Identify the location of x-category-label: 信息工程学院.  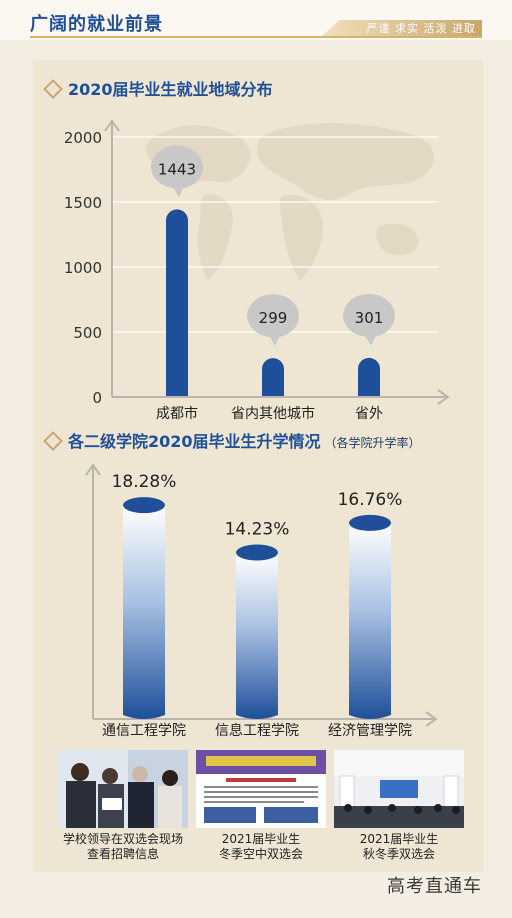
(257, 730).